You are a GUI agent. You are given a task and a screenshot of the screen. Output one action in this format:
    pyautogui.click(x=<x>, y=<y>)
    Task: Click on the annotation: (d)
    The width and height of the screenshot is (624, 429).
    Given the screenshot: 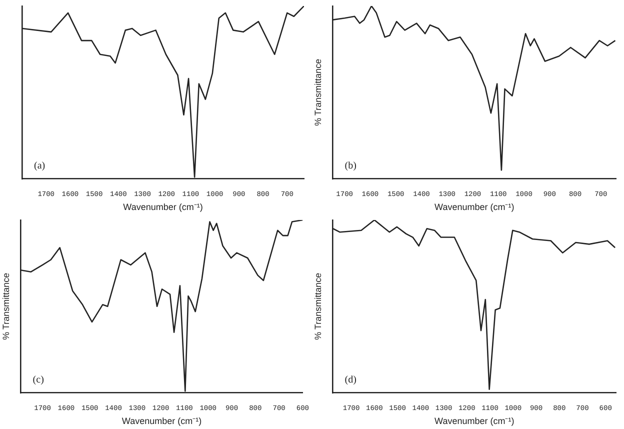 What is the action you would take?
    pyautogui.click(x=350, y=380)
    